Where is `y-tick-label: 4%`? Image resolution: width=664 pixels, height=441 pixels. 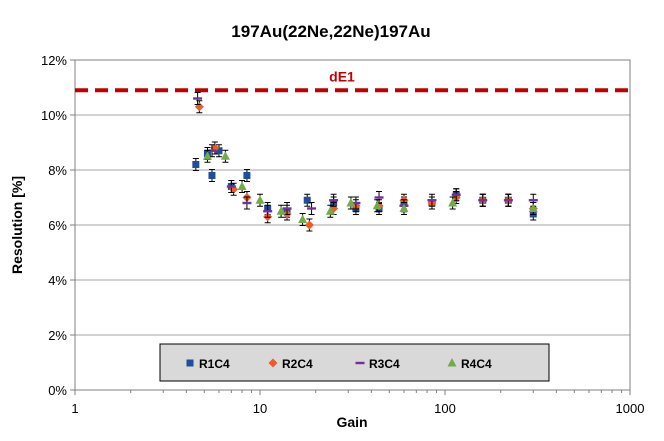
y-tick-label: 4% is located at coordinates (57, 280).